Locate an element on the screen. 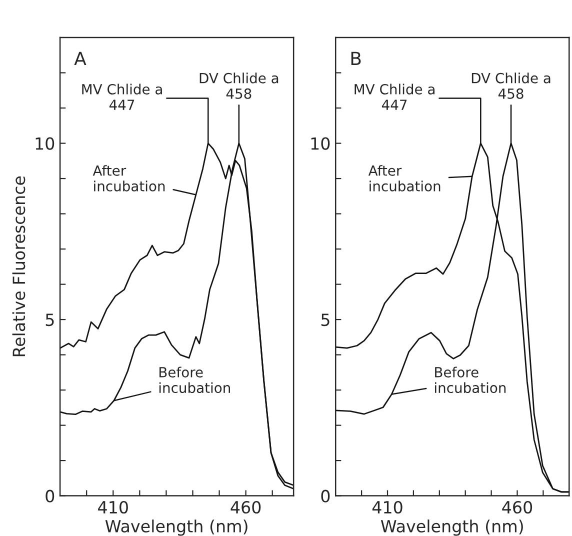 This screenshot has height=536, width=572. text: B is located at coordinates (356, 58).